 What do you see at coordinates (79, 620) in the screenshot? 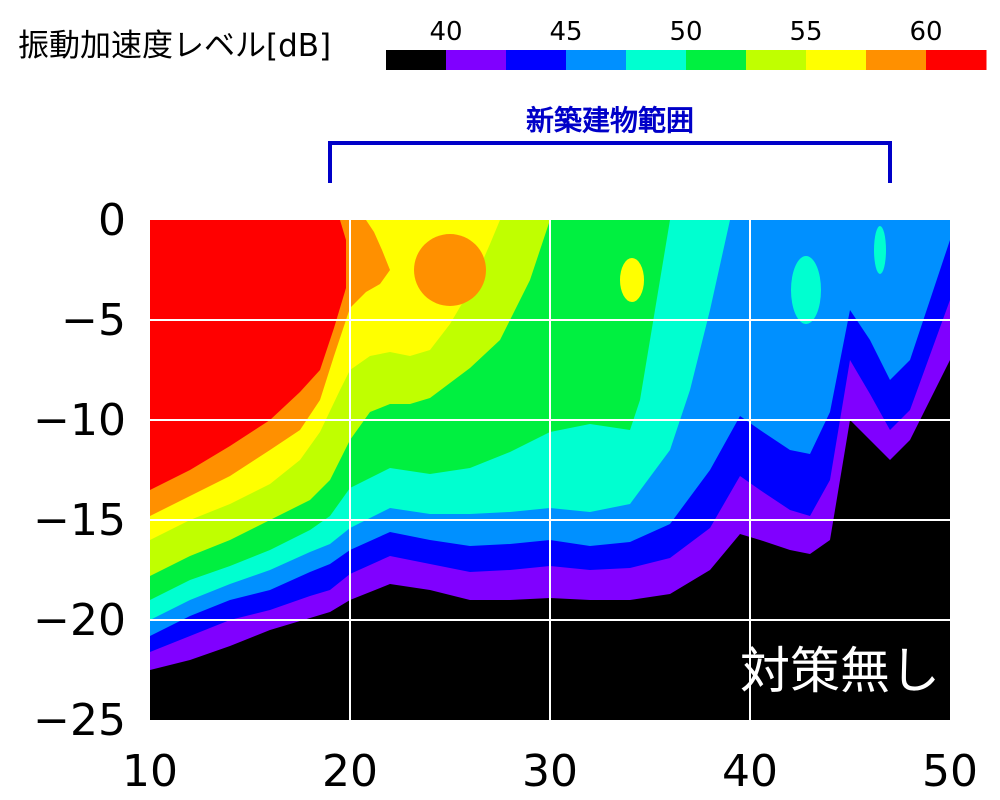
I see `y-tick-label: −20` at bounding box center [79, 620].